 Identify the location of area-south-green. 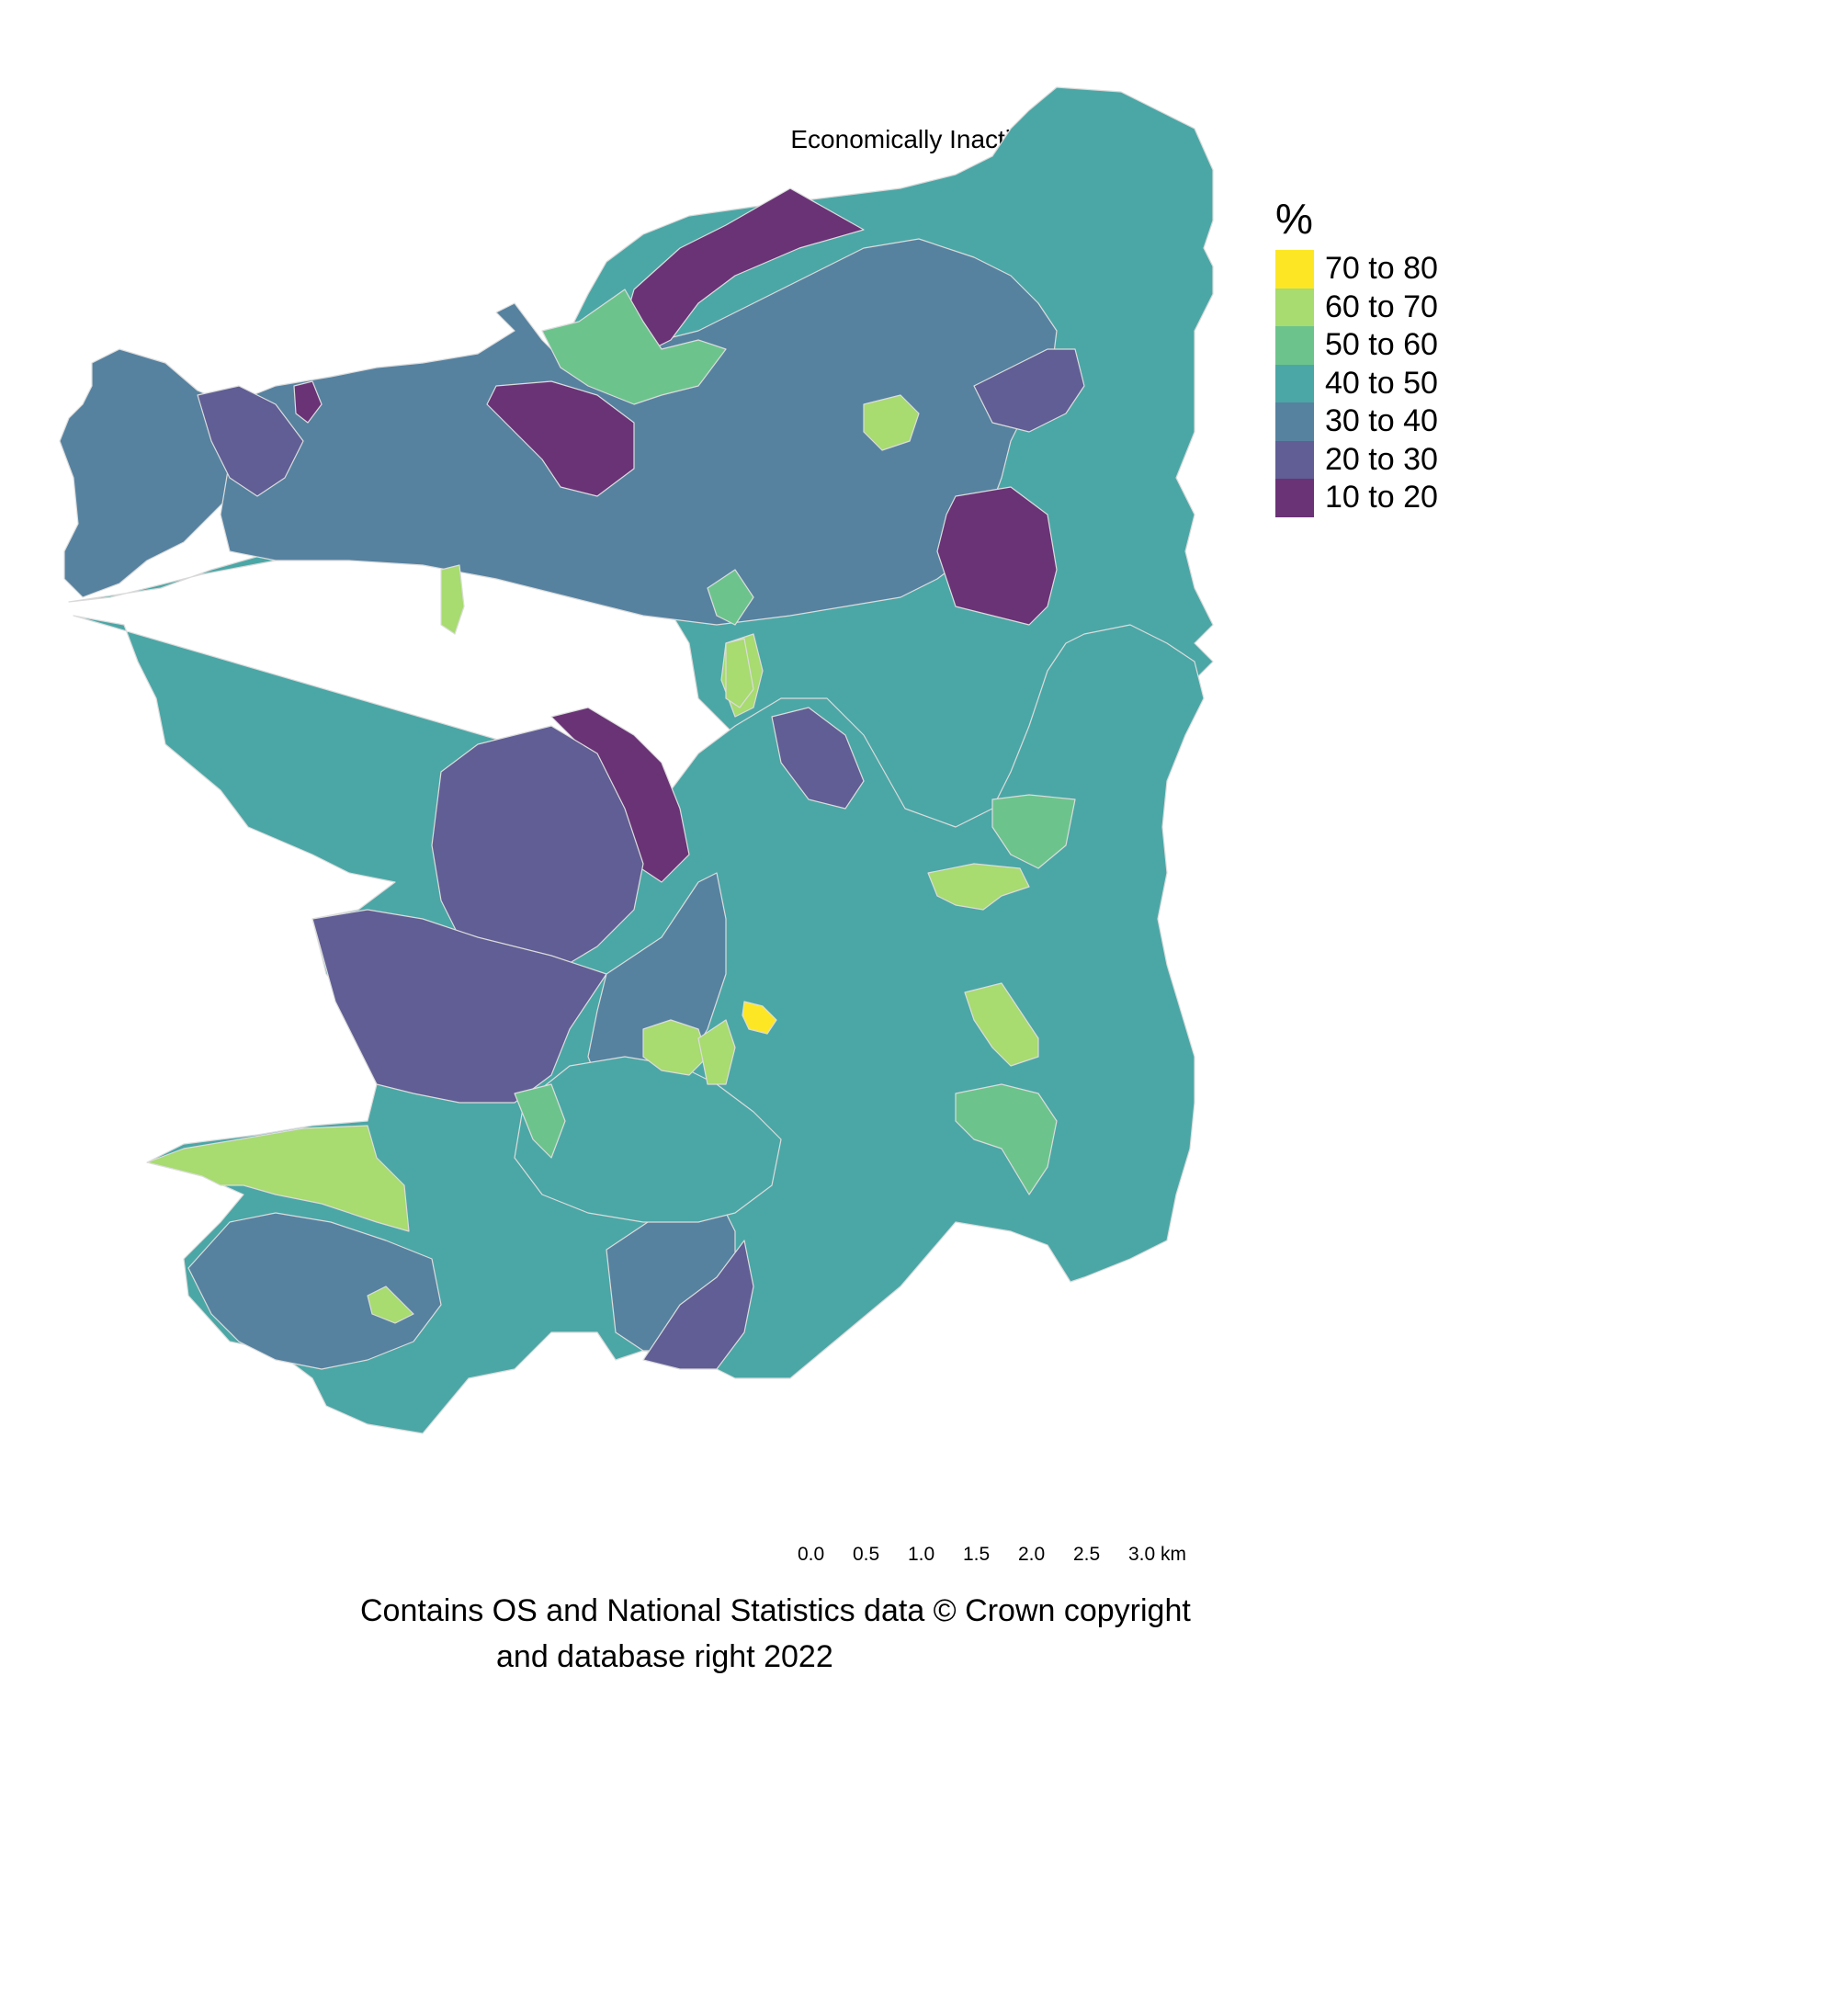
(390, 1304).